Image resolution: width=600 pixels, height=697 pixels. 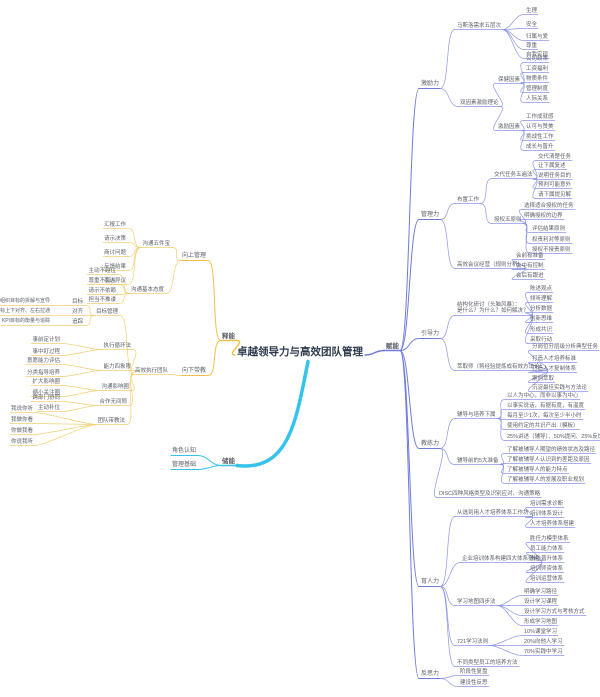 What do you see at coordinates (565, 347) in the screenshot?
I see `mindmap-node: 分岗位分层级分析典型任务` at bounding box center [565, 347].